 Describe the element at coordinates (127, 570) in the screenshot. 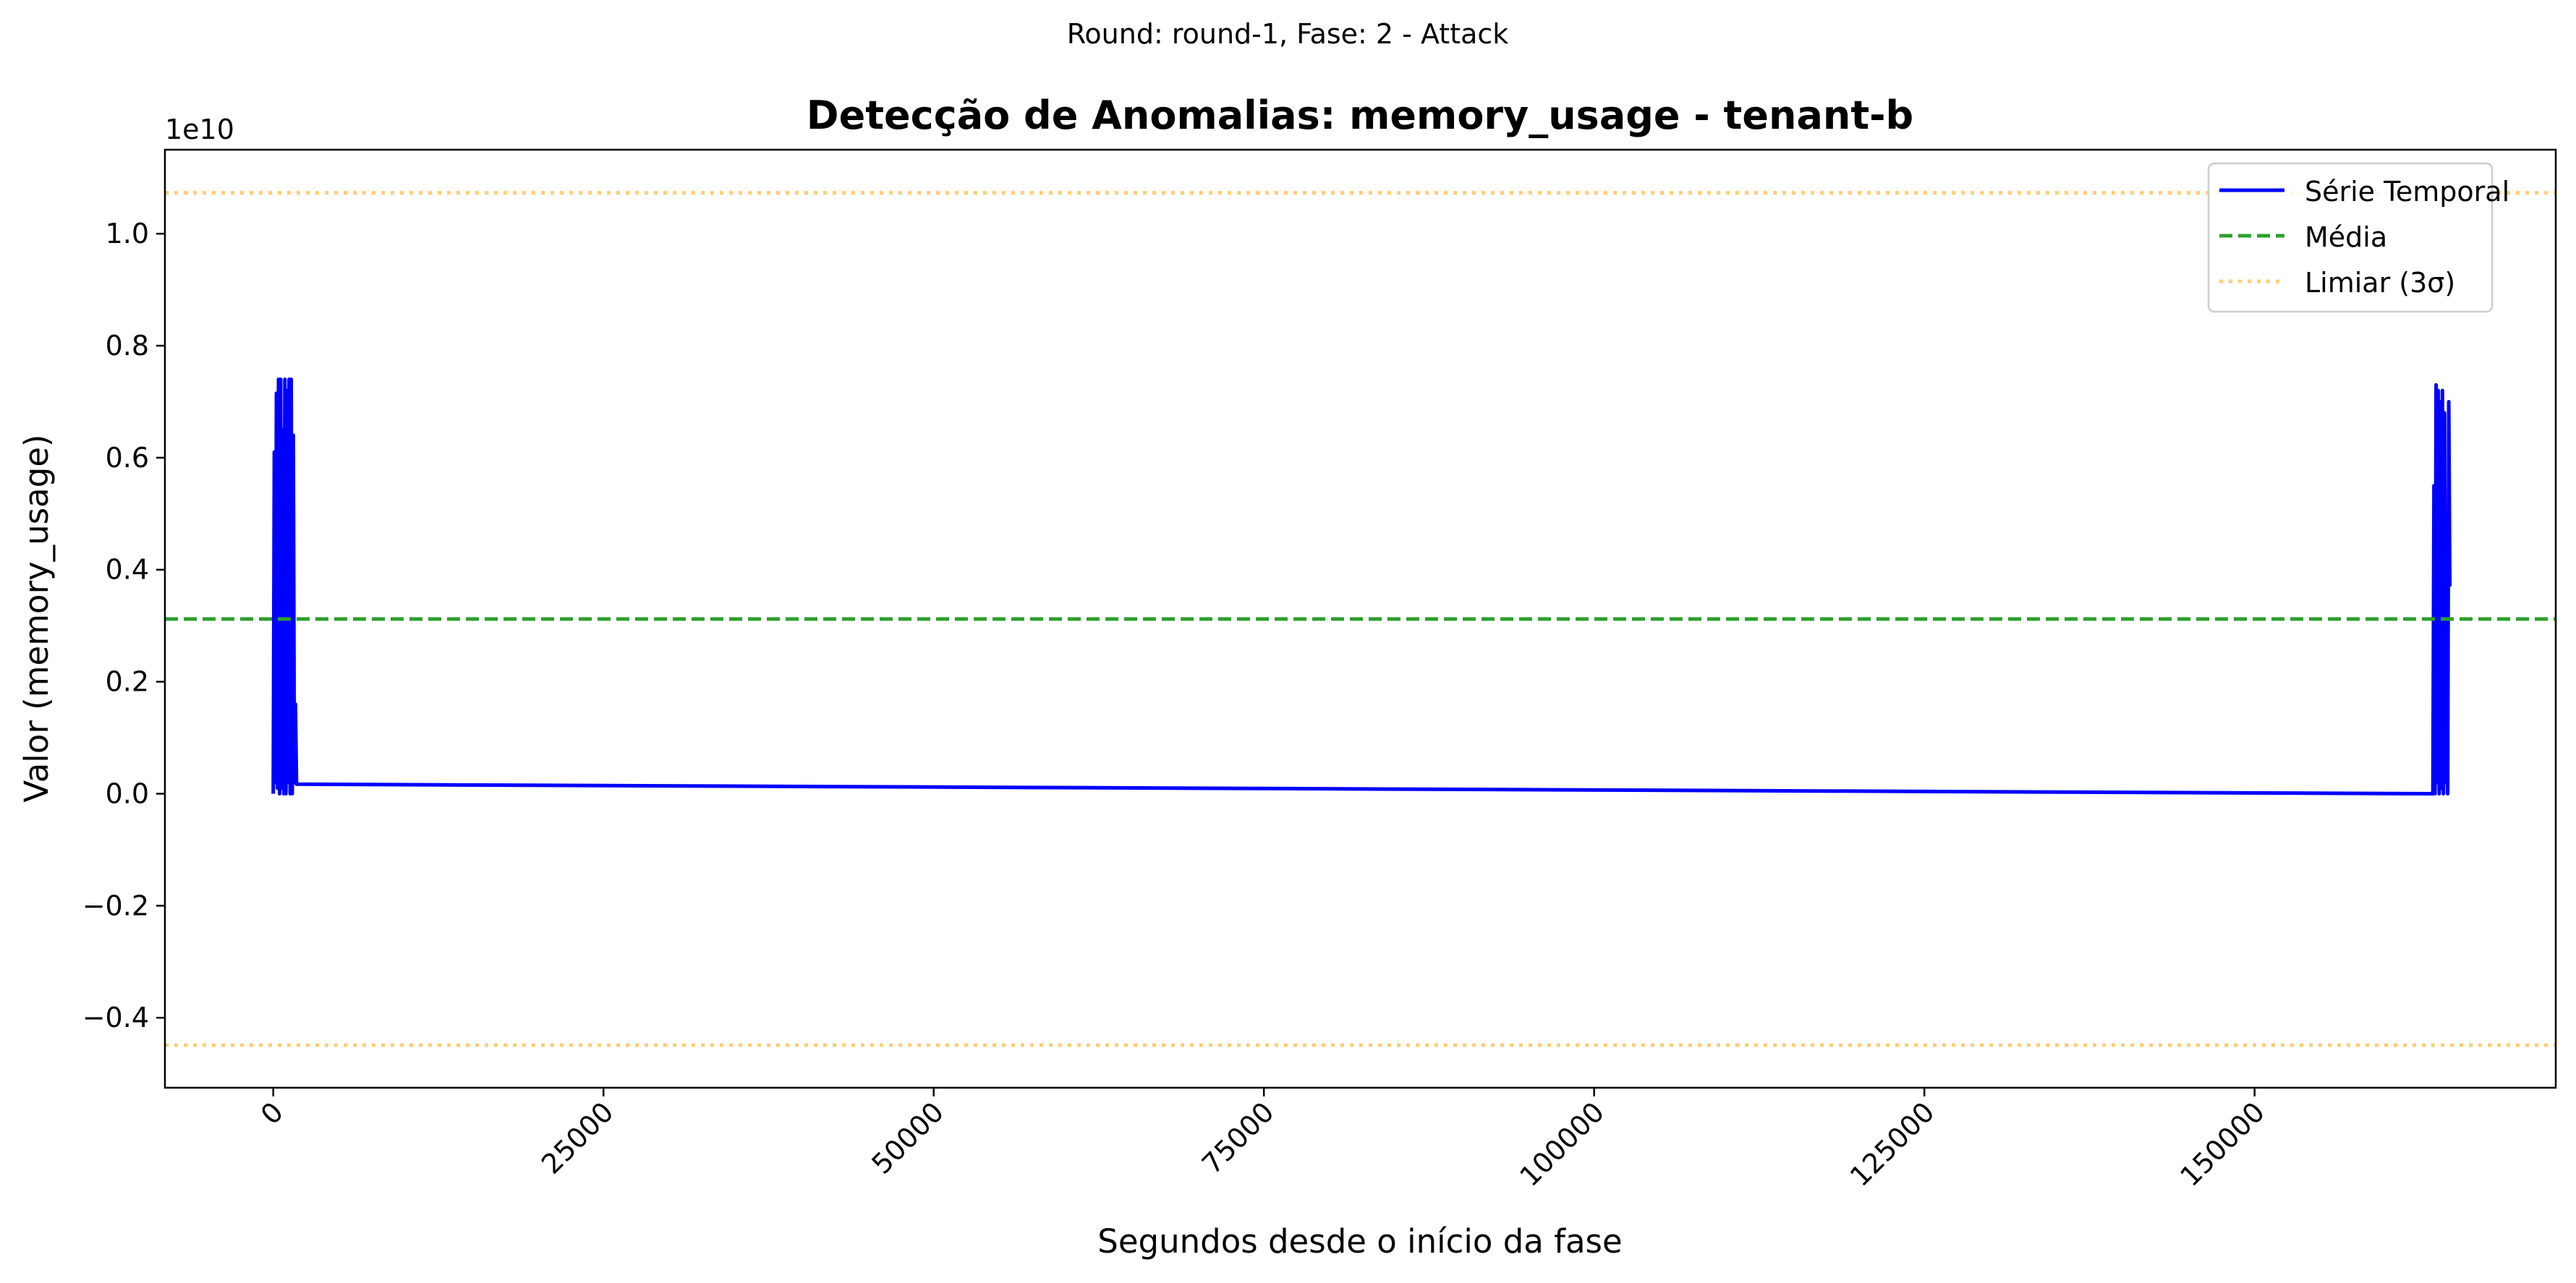

I see `y-tick-label: 0.4` at that location.